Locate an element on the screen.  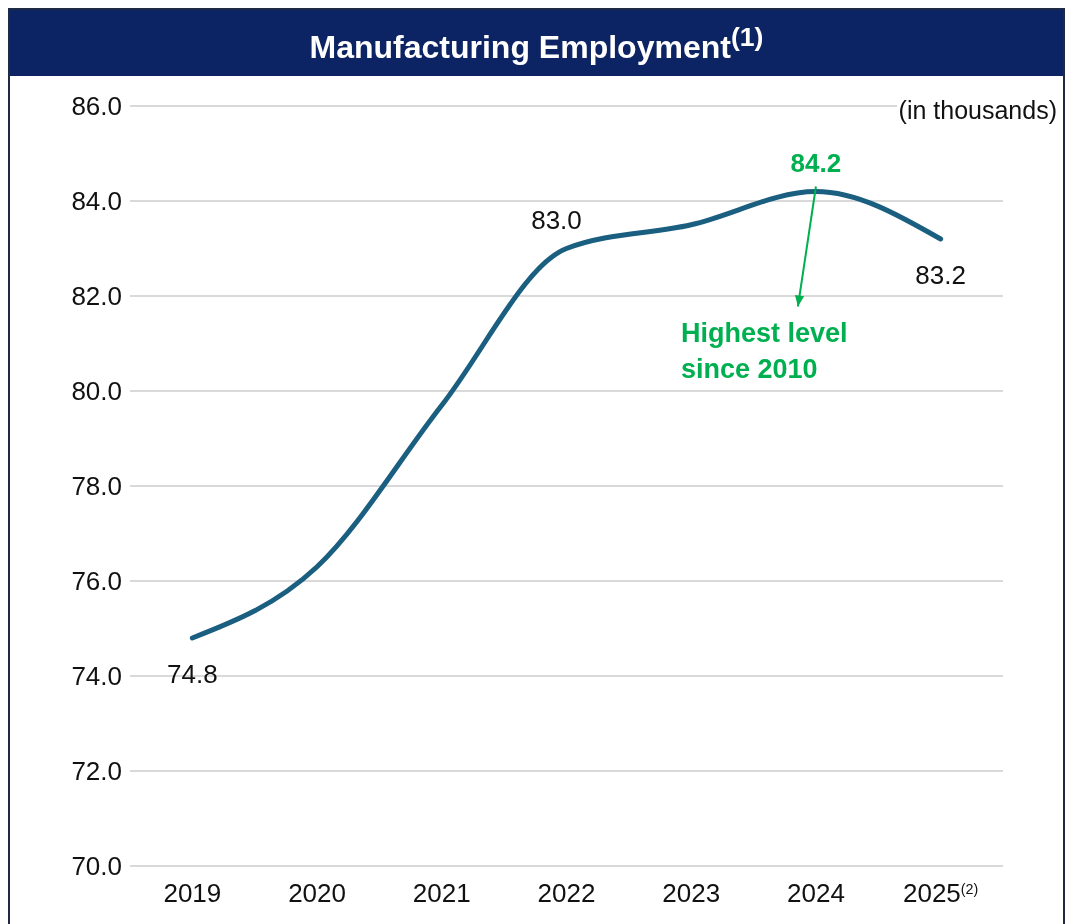
x-tick-label: 2025$^{(2)}$ is located at coordinates (940, 892).